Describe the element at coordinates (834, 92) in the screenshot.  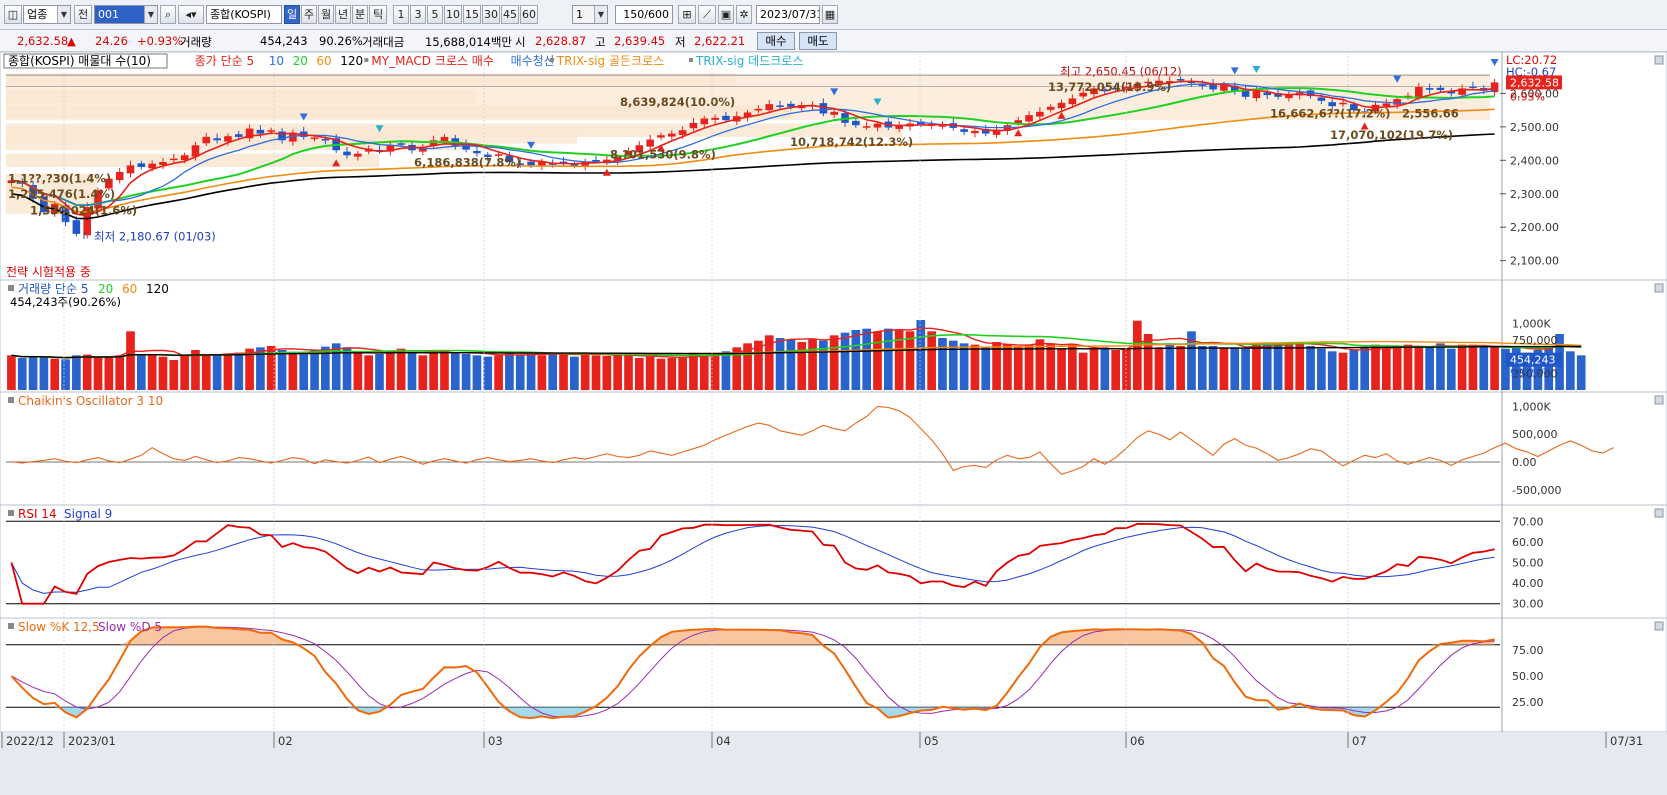
I see `sell-signal-arrow` at that location.